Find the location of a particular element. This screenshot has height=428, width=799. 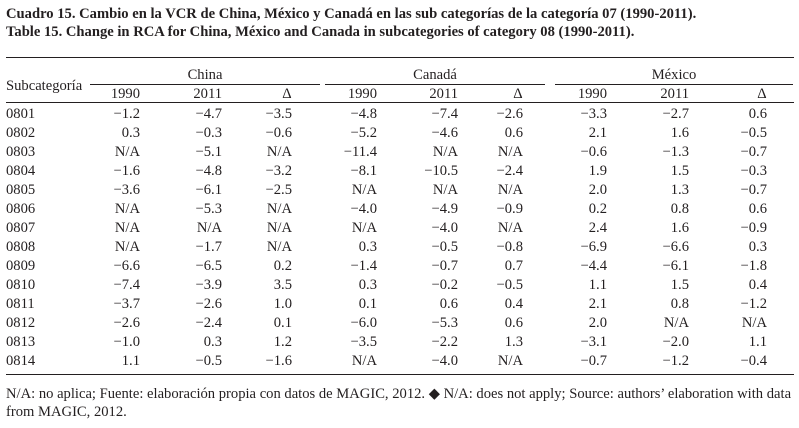

table-cell: −1.7 is located at coordinates (208, 247).